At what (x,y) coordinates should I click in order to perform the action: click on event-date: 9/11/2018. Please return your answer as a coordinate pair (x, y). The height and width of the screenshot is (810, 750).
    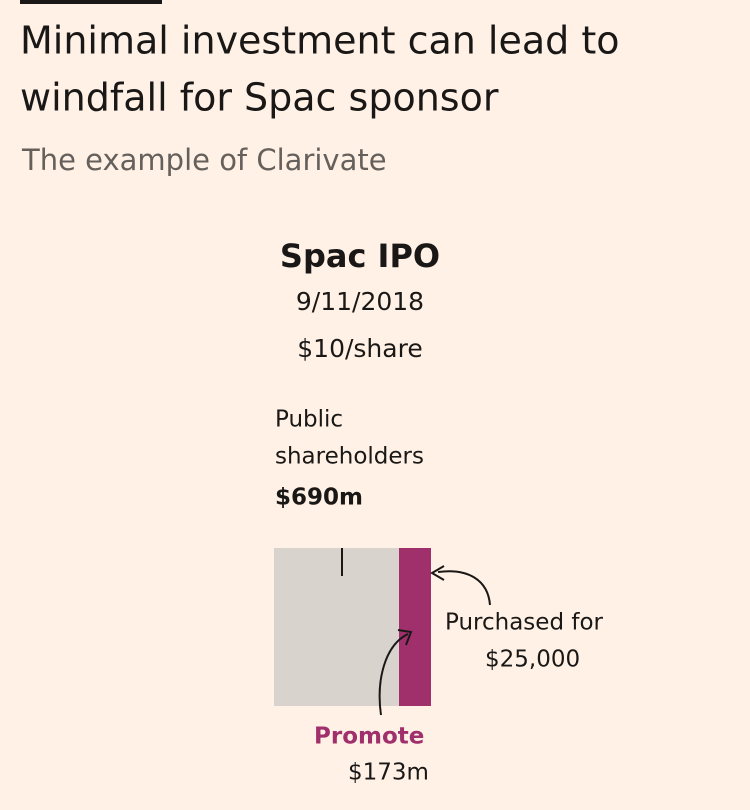
    Looking at the image, I should click on (360, 301).